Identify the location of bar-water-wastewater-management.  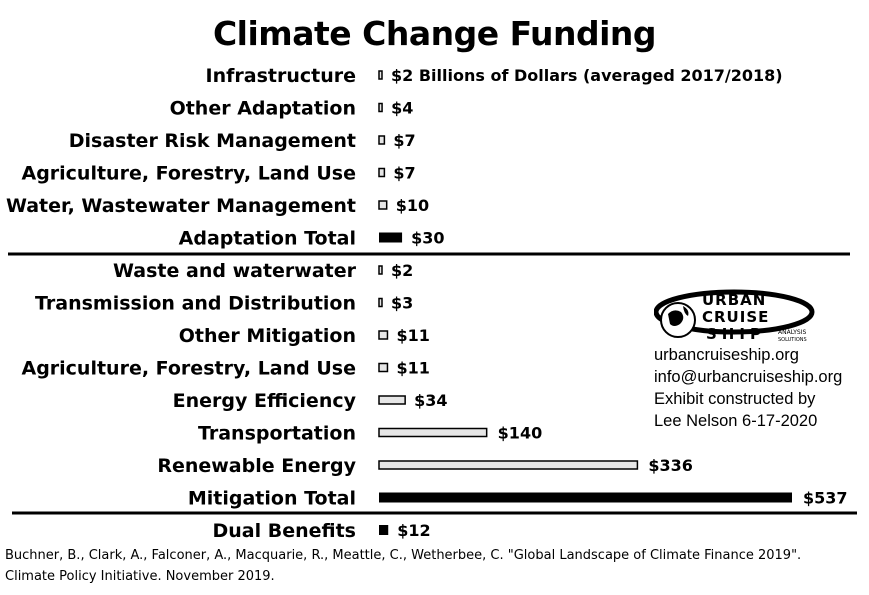
(383, 205).